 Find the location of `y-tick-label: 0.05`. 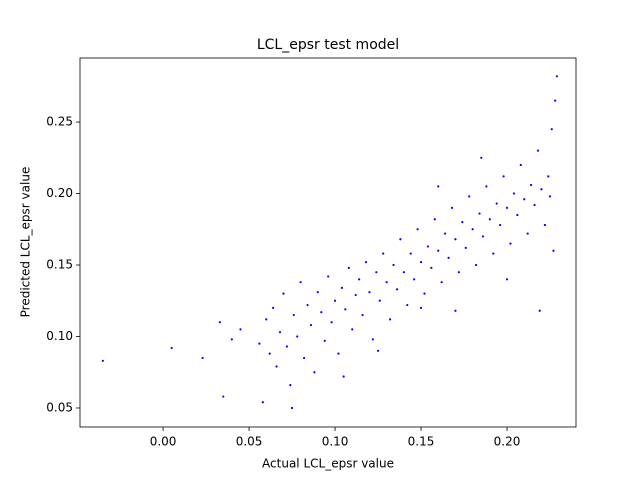

y-tick-label: 0.05 is located at coordinates (59, 407).